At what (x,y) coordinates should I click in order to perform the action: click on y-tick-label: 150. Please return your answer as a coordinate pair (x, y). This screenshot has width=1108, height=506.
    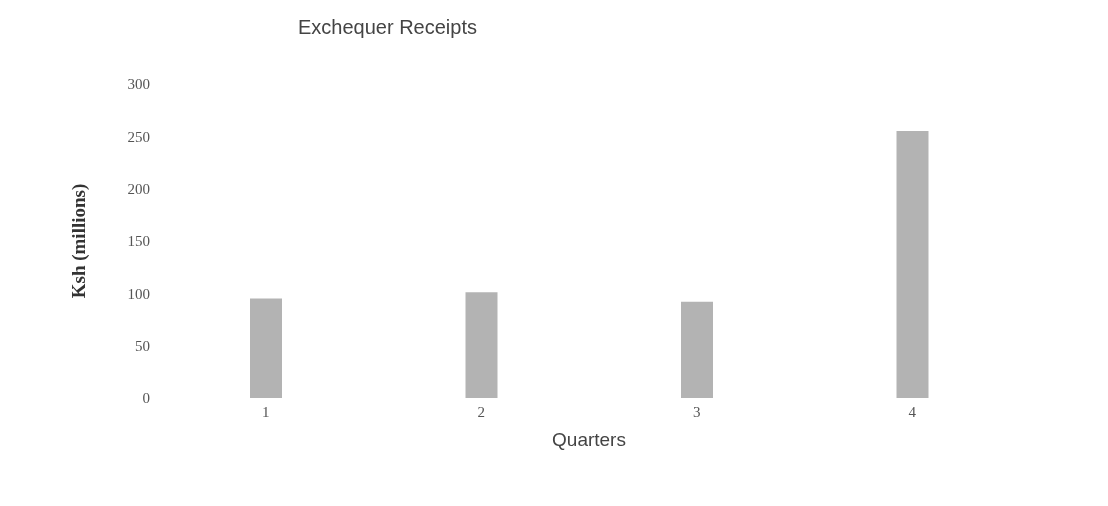
    Looking at the image, I should click on (138, 241).